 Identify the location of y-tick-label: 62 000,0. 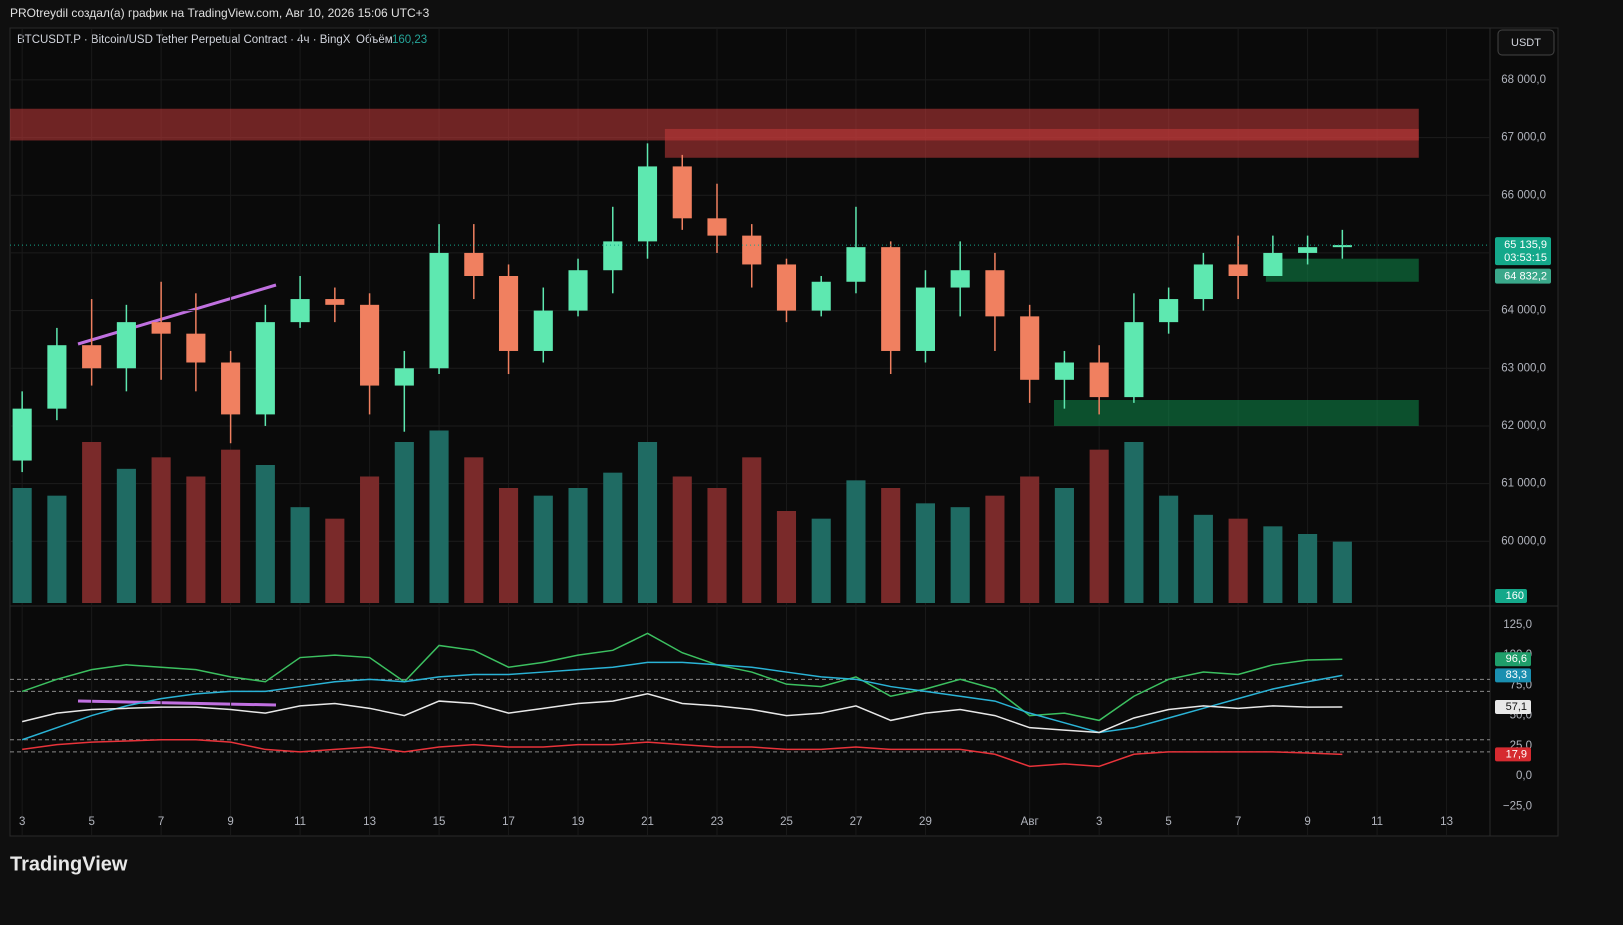
(1523, 426).